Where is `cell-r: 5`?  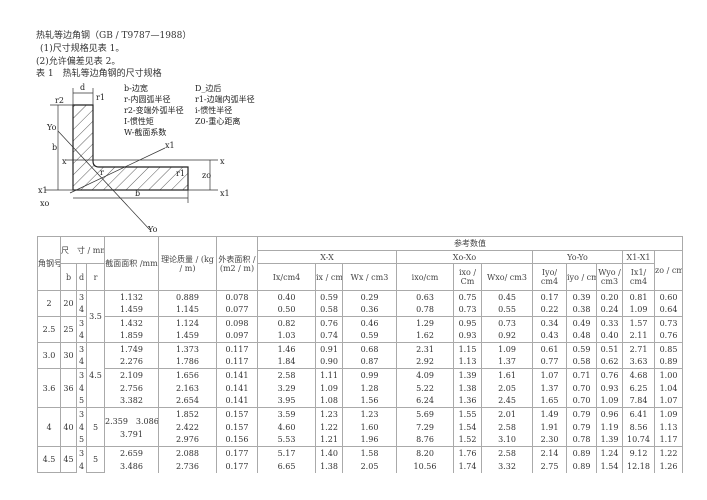
cell-r: 5 is located at coordinates (95, 427).